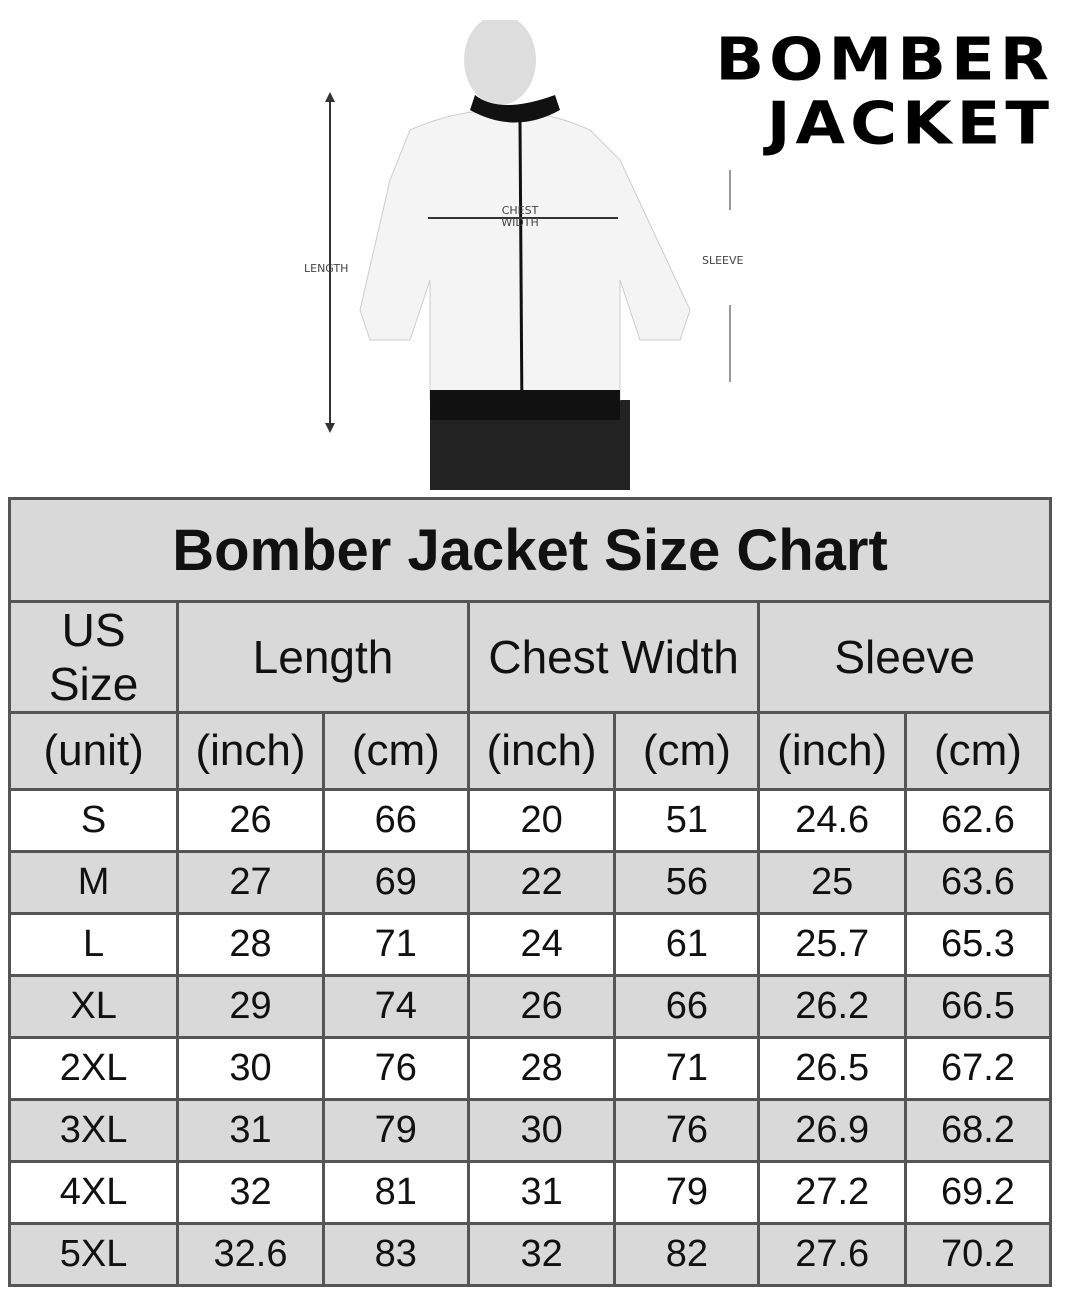 The image size is (1068, 1294). I want to click on value-cell: 74, so click(395, 1006).